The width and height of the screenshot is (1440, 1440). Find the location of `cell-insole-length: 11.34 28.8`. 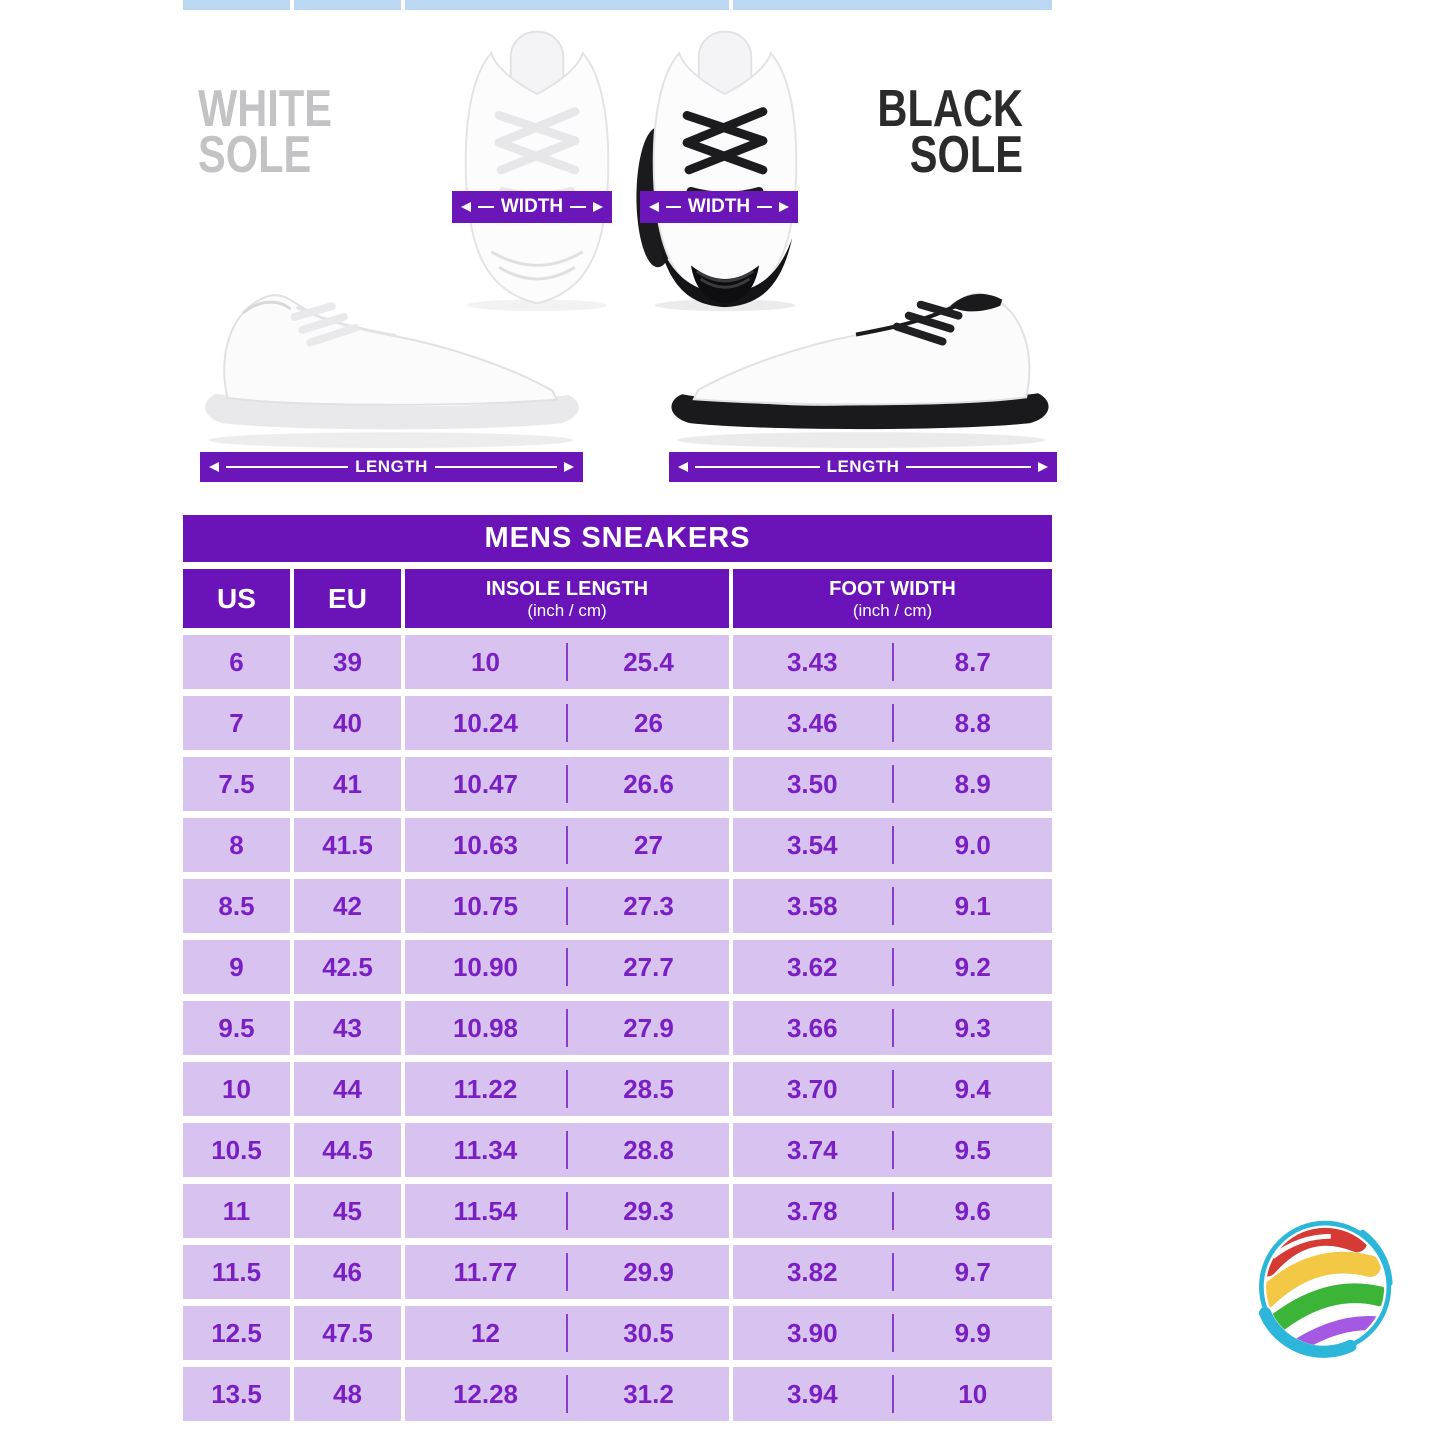

cell-insole-length: 11.34 28.8 is located at coordinates (567, 1150).